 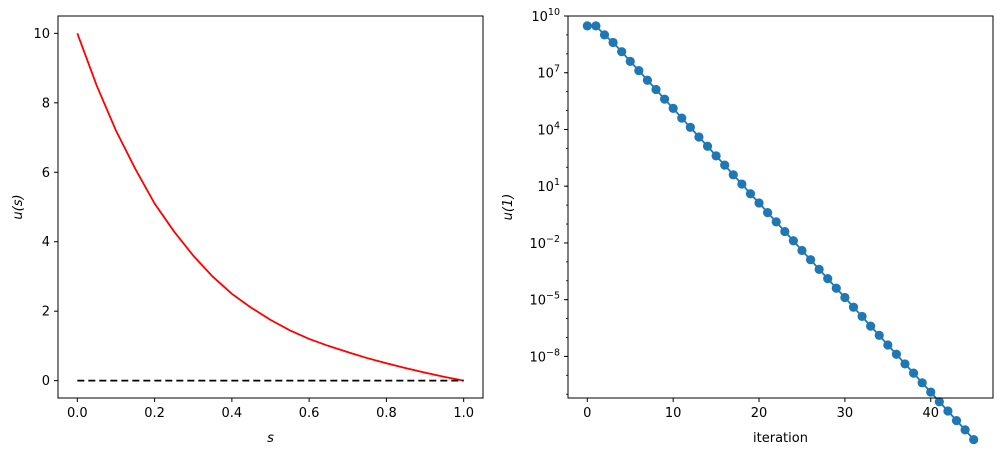 What do you see at coordinates (270, 438) in the screenshot?
I see `left-plot-x-axis-label: s` at bounding box center [270, 438].